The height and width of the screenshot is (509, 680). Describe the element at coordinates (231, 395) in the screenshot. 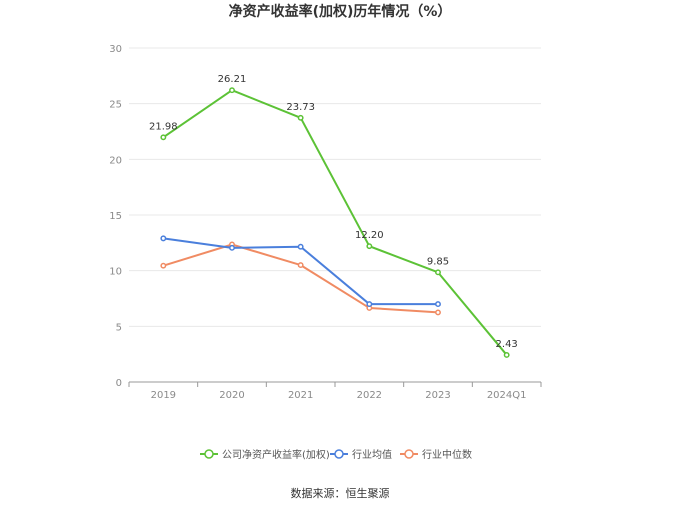

I see `x-tick-label: 2020` at that location.